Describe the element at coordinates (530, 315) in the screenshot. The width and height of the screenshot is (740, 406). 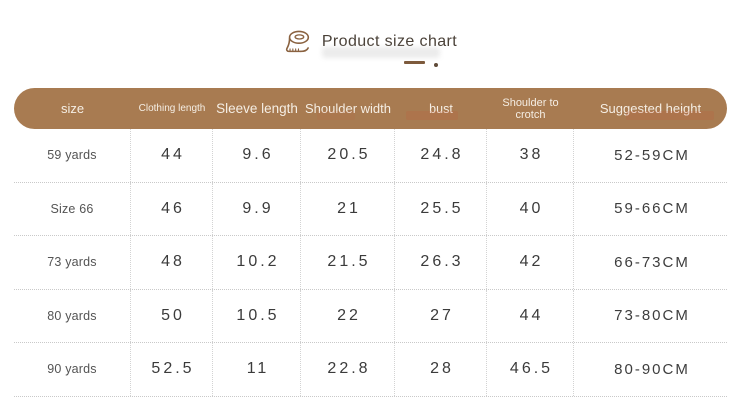
I see `cell-shoulder-to-crotch: 44` at that location.